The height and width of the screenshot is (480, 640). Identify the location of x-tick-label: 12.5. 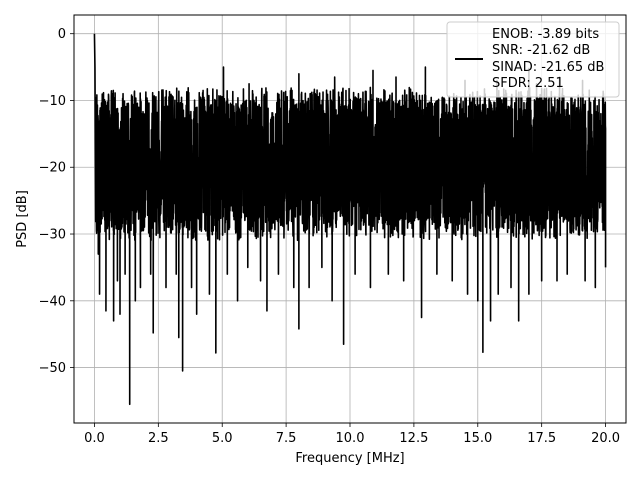
(413, 438).